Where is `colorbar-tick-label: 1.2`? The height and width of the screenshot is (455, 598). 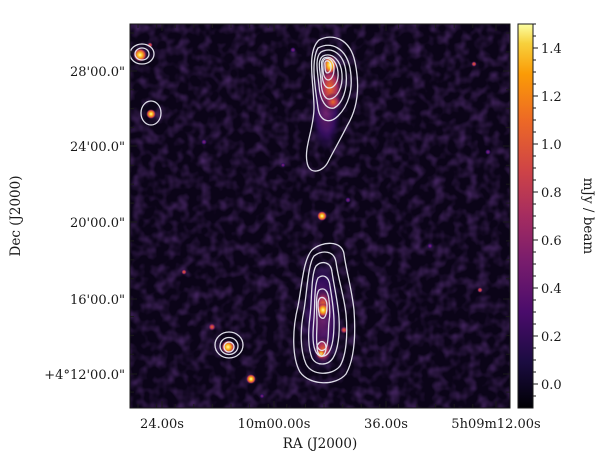
colorbar-tick-label: 1.2 is located at coordinates (551, 97).